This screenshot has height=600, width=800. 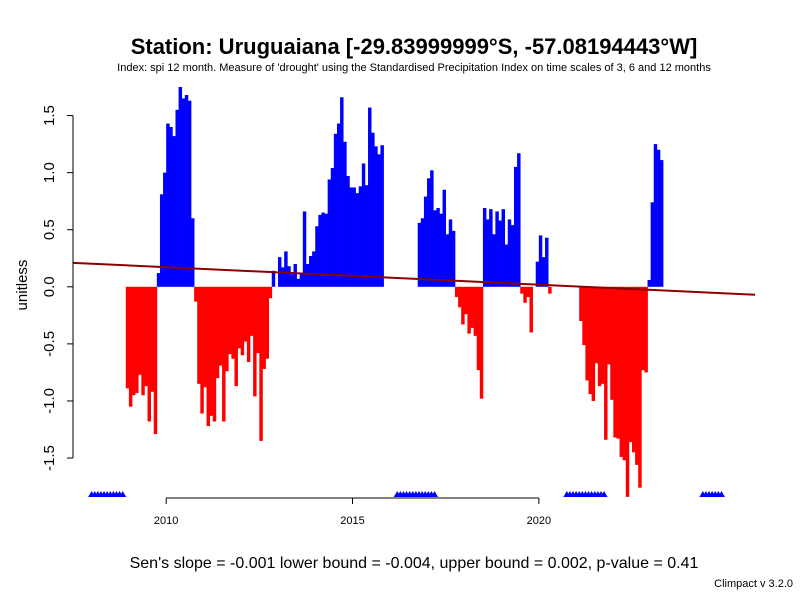 What do you see at coordinates (57, 288) in the screenshot?
I see `y-axis: -1.5 -1.0 -0.5 0.0 0.5 1.0 1.5` at bounding box center [57, 288].